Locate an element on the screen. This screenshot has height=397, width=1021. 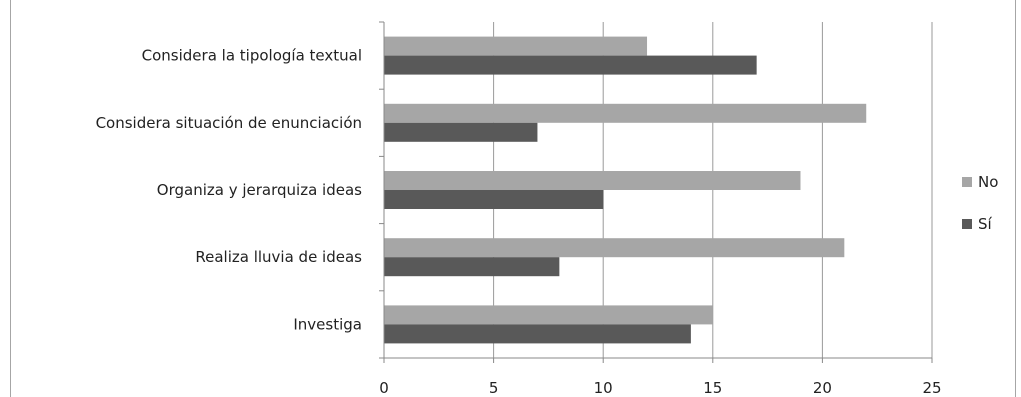
category-label-2: Organiza y jerarquiza ideas is located at coordinates (259, 190).